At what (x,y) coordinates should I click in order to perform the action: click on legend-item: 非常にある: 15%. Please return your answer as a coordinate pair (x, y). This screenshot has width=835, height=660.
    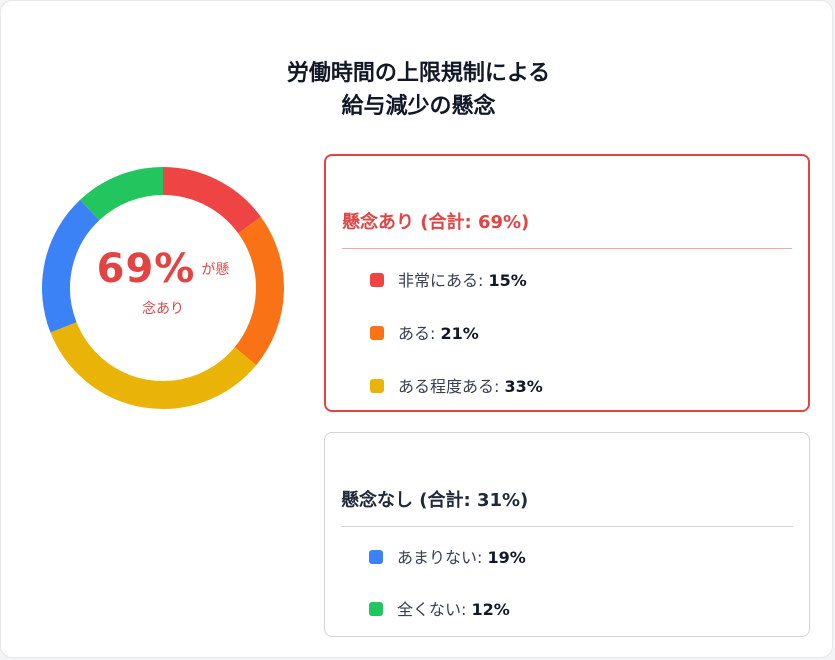
    Looking at the image, I should click on (448, 278).